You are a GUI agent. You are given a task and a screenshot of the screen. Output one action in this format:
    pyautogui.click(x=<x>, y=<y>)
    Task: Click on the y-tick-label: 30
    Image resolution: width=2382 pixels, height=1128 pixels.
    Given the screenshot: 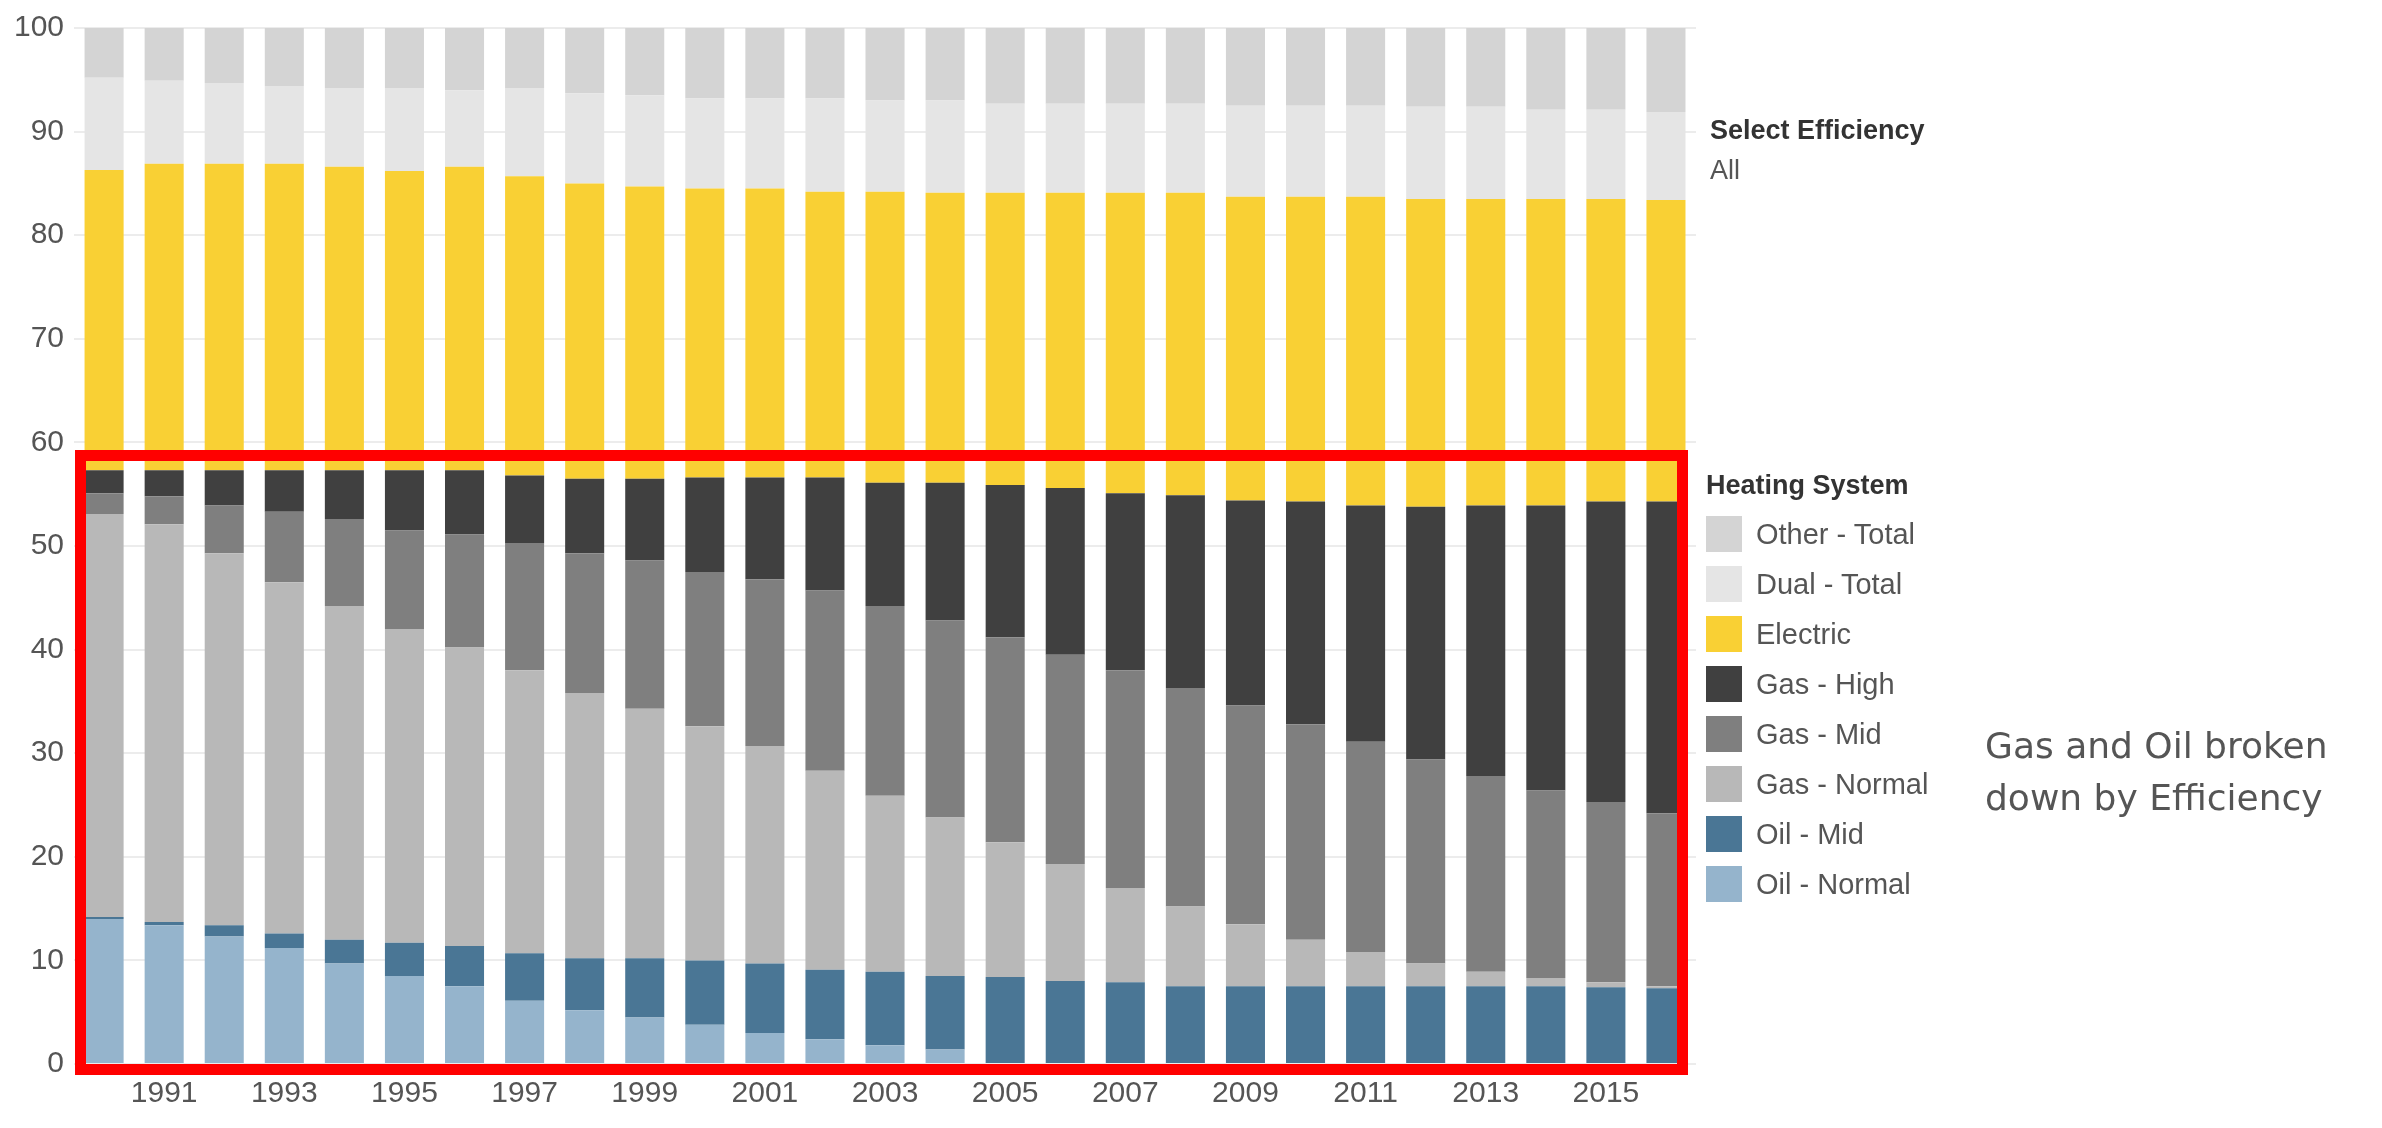 What is the action you would take?
    pyautogui.click(x=47, y=751)
    